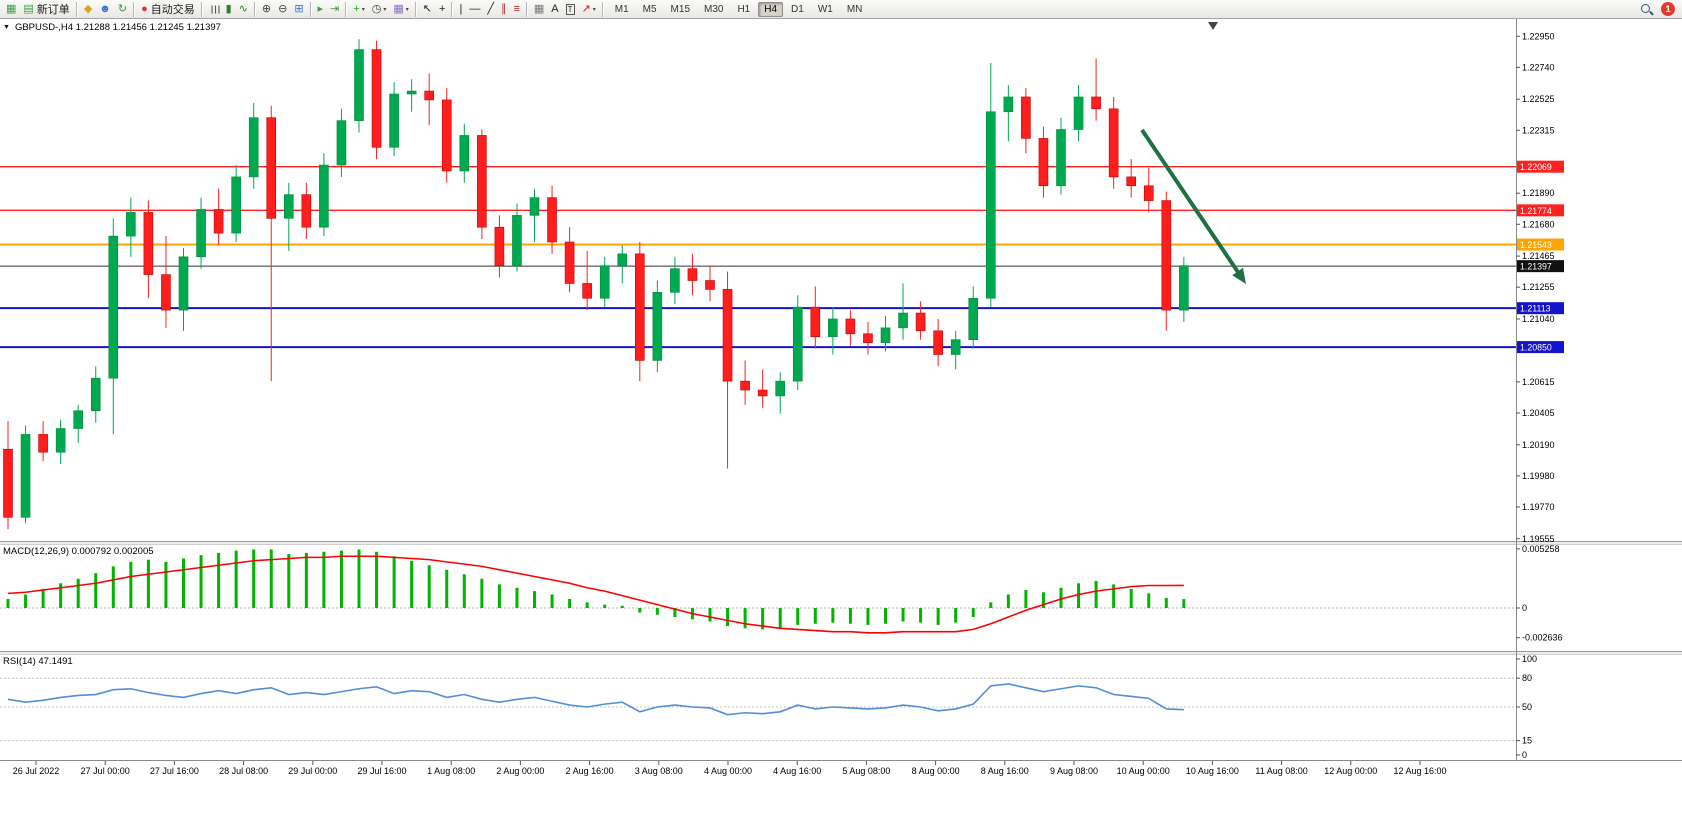  What do you see at coordinates (936, 771) in the screenshot?
I see `svg-text: 8 Aug 00:00` at bounding box center [936, 771].